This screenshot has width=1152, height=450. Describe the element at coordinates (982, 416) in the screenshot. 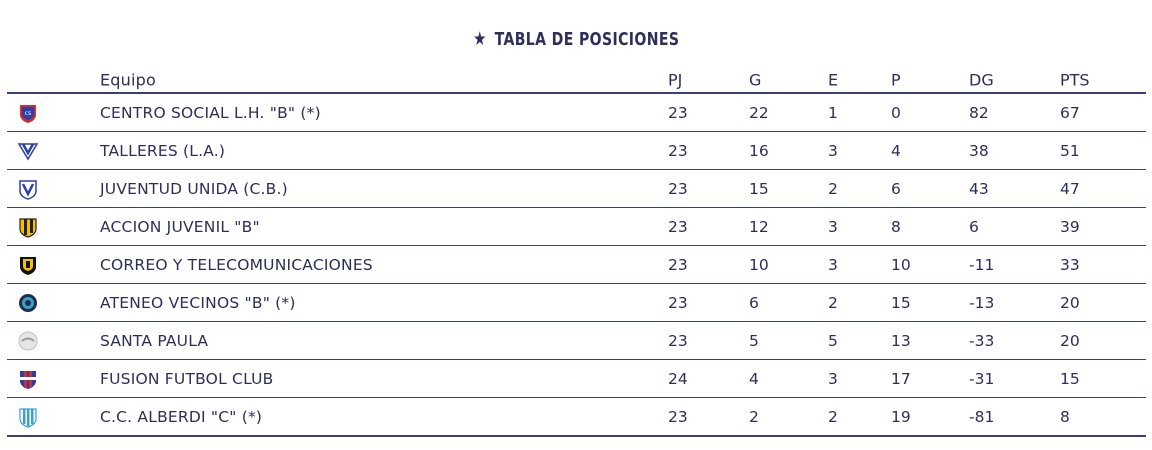

I see `goal-difference: -81` at that location.